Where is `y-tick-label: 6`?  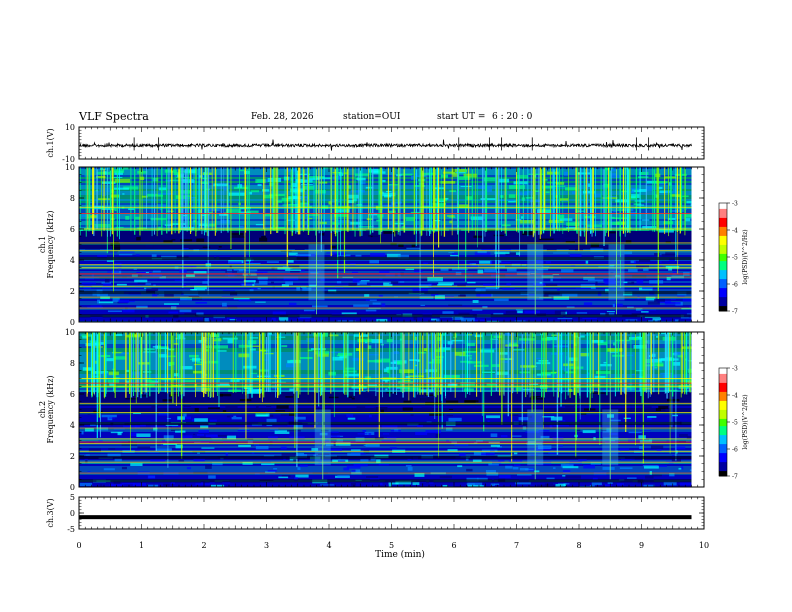 y-tick-label: 6 is located at coordinates (72, 229).